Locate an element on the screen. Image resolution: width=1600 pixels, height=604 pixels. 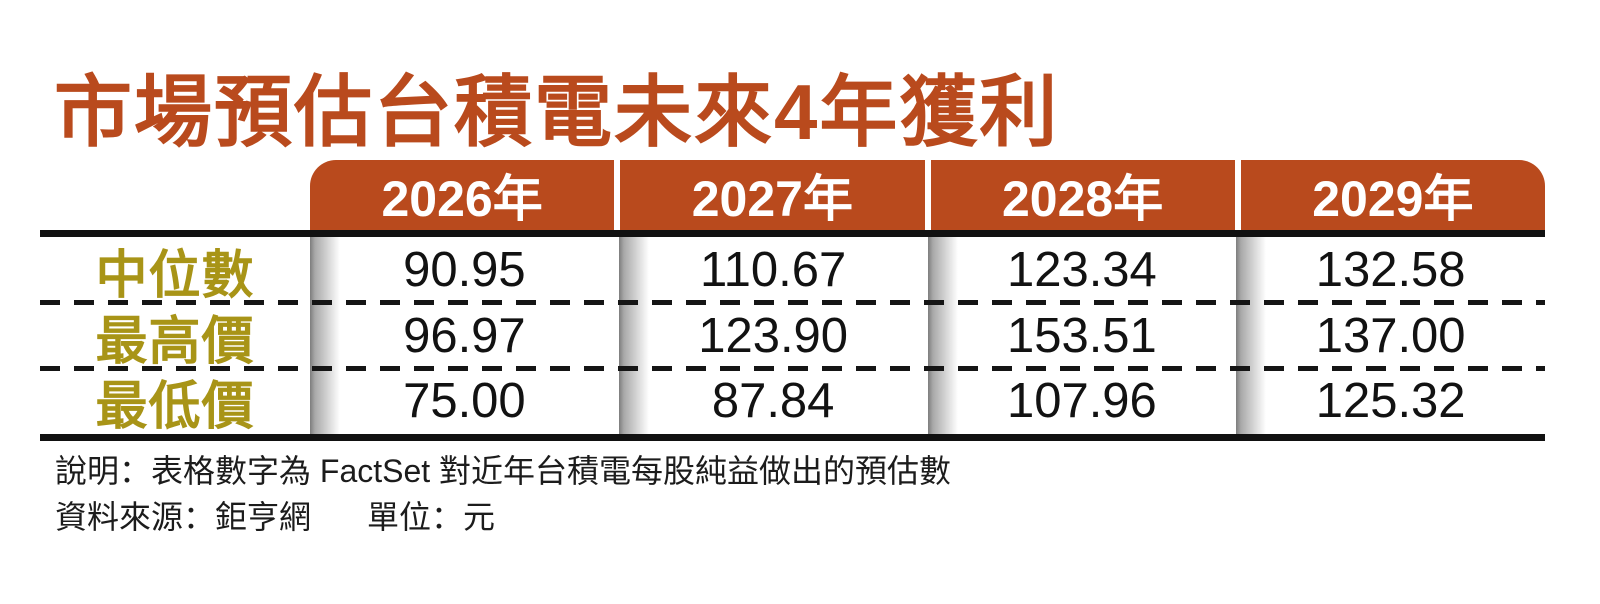
note-source: 資料來源：鉅亨網 is located at coordinates (183, 517).